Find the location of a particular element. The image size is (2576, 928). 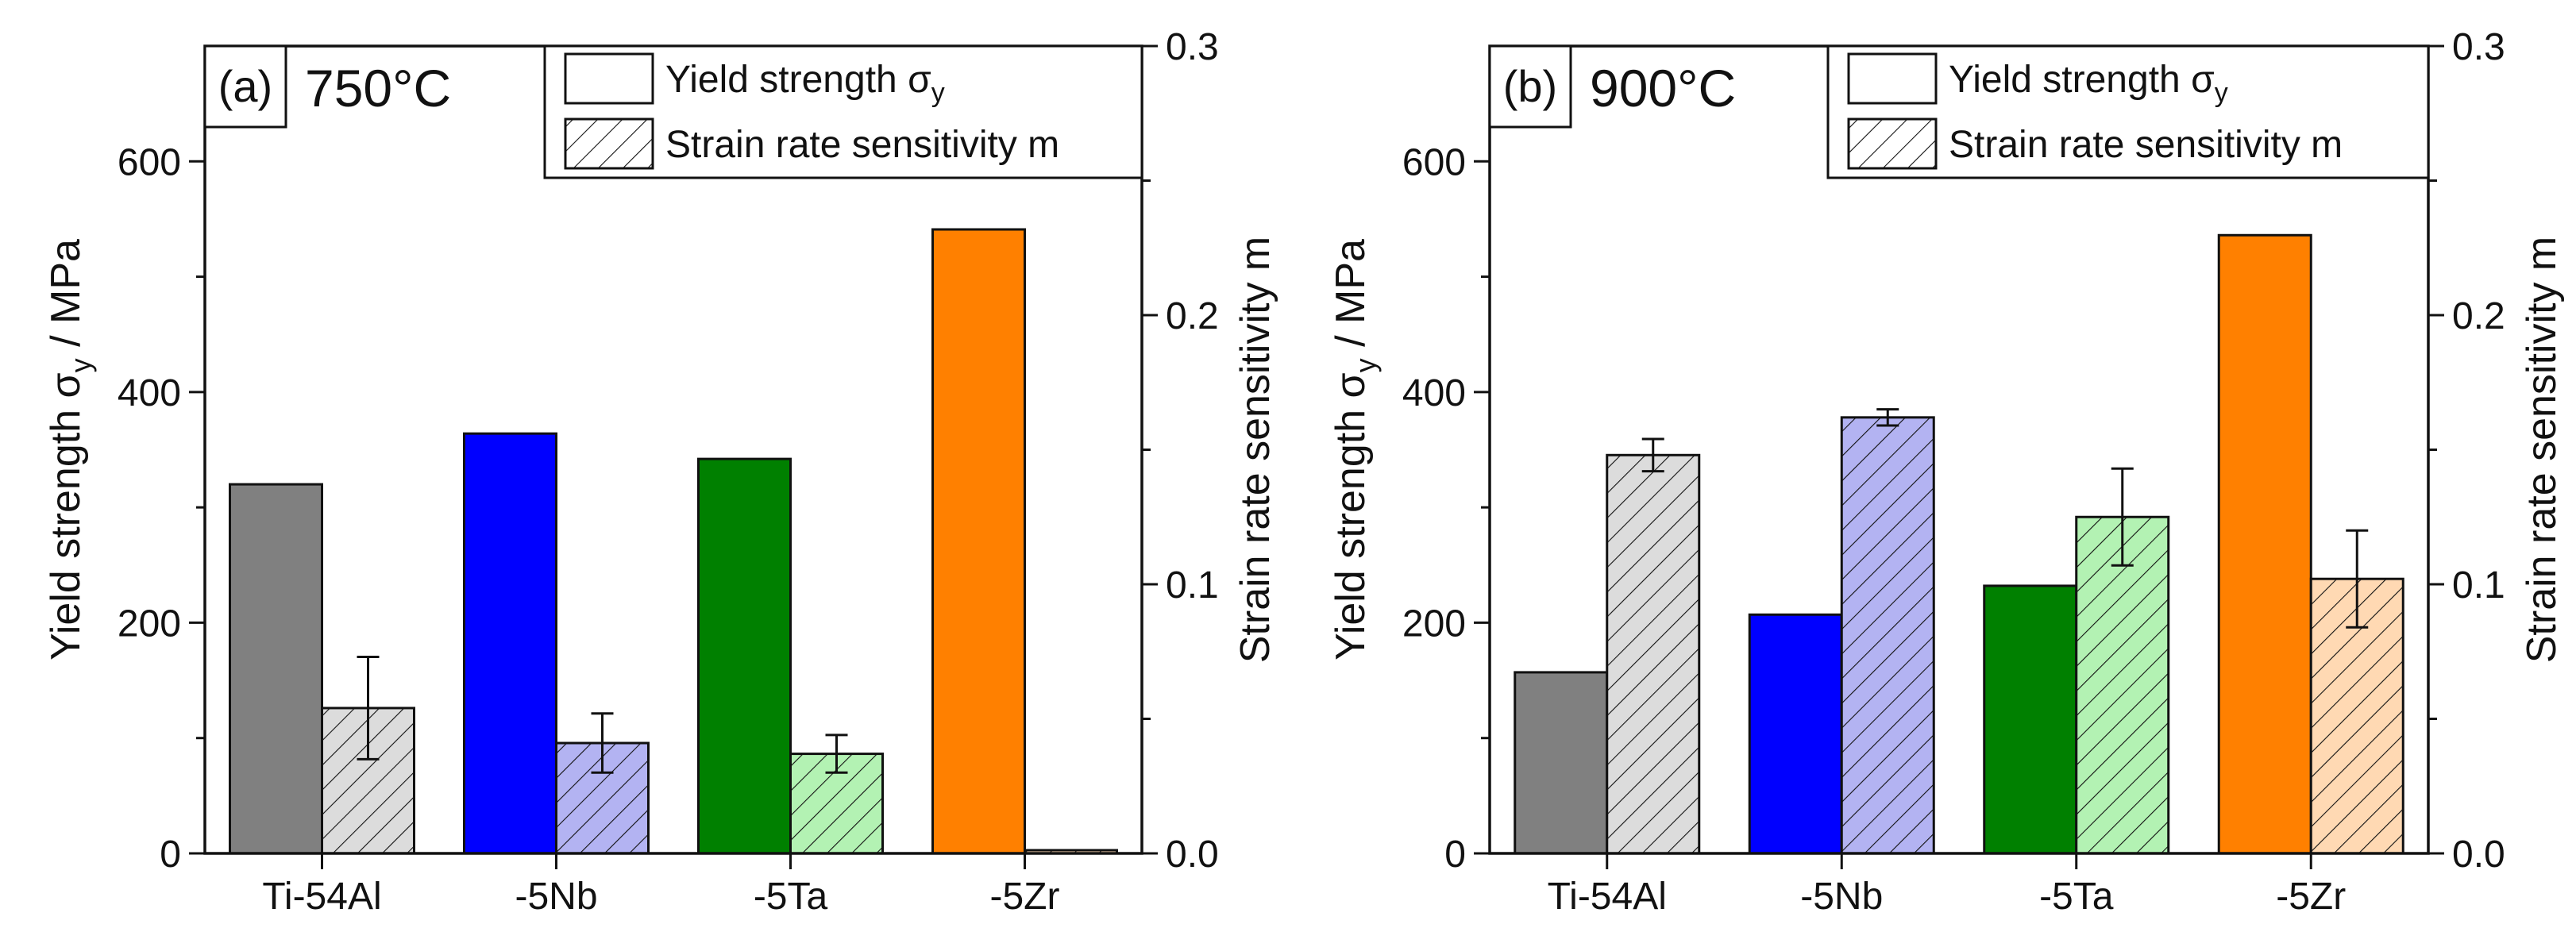

temperature-label: 750°C is located at coordinates (378, 88).